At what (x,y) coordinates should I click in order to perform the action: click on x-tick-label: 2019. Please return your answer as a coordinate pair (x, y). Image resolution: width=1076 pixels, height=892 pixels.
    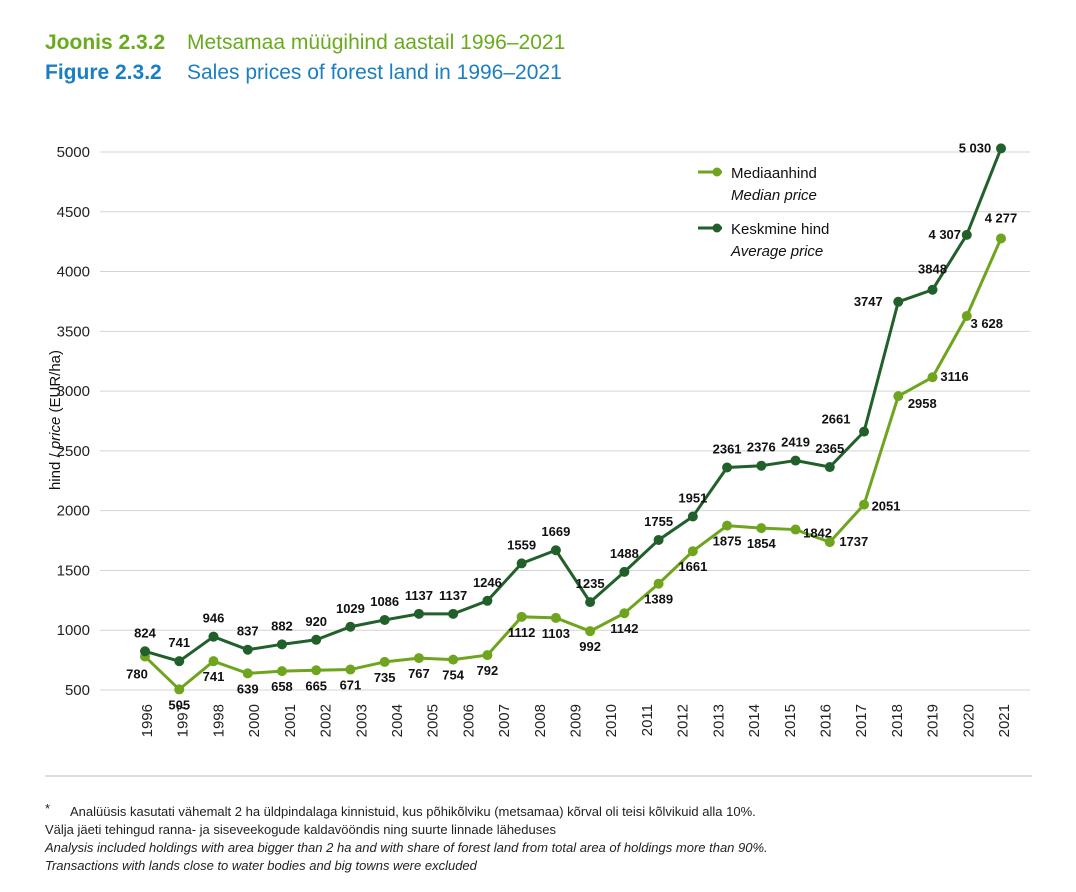
    Looking at the image, I should click on (933, 720).